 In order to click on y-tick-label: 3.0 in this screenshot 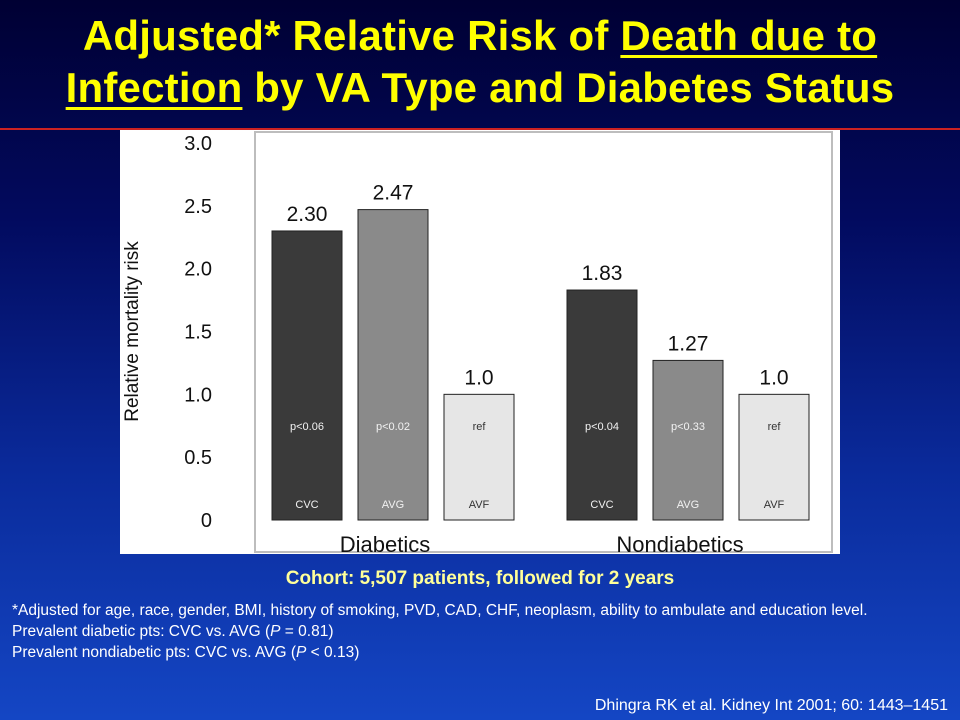, I will do `click(198, 144)`.